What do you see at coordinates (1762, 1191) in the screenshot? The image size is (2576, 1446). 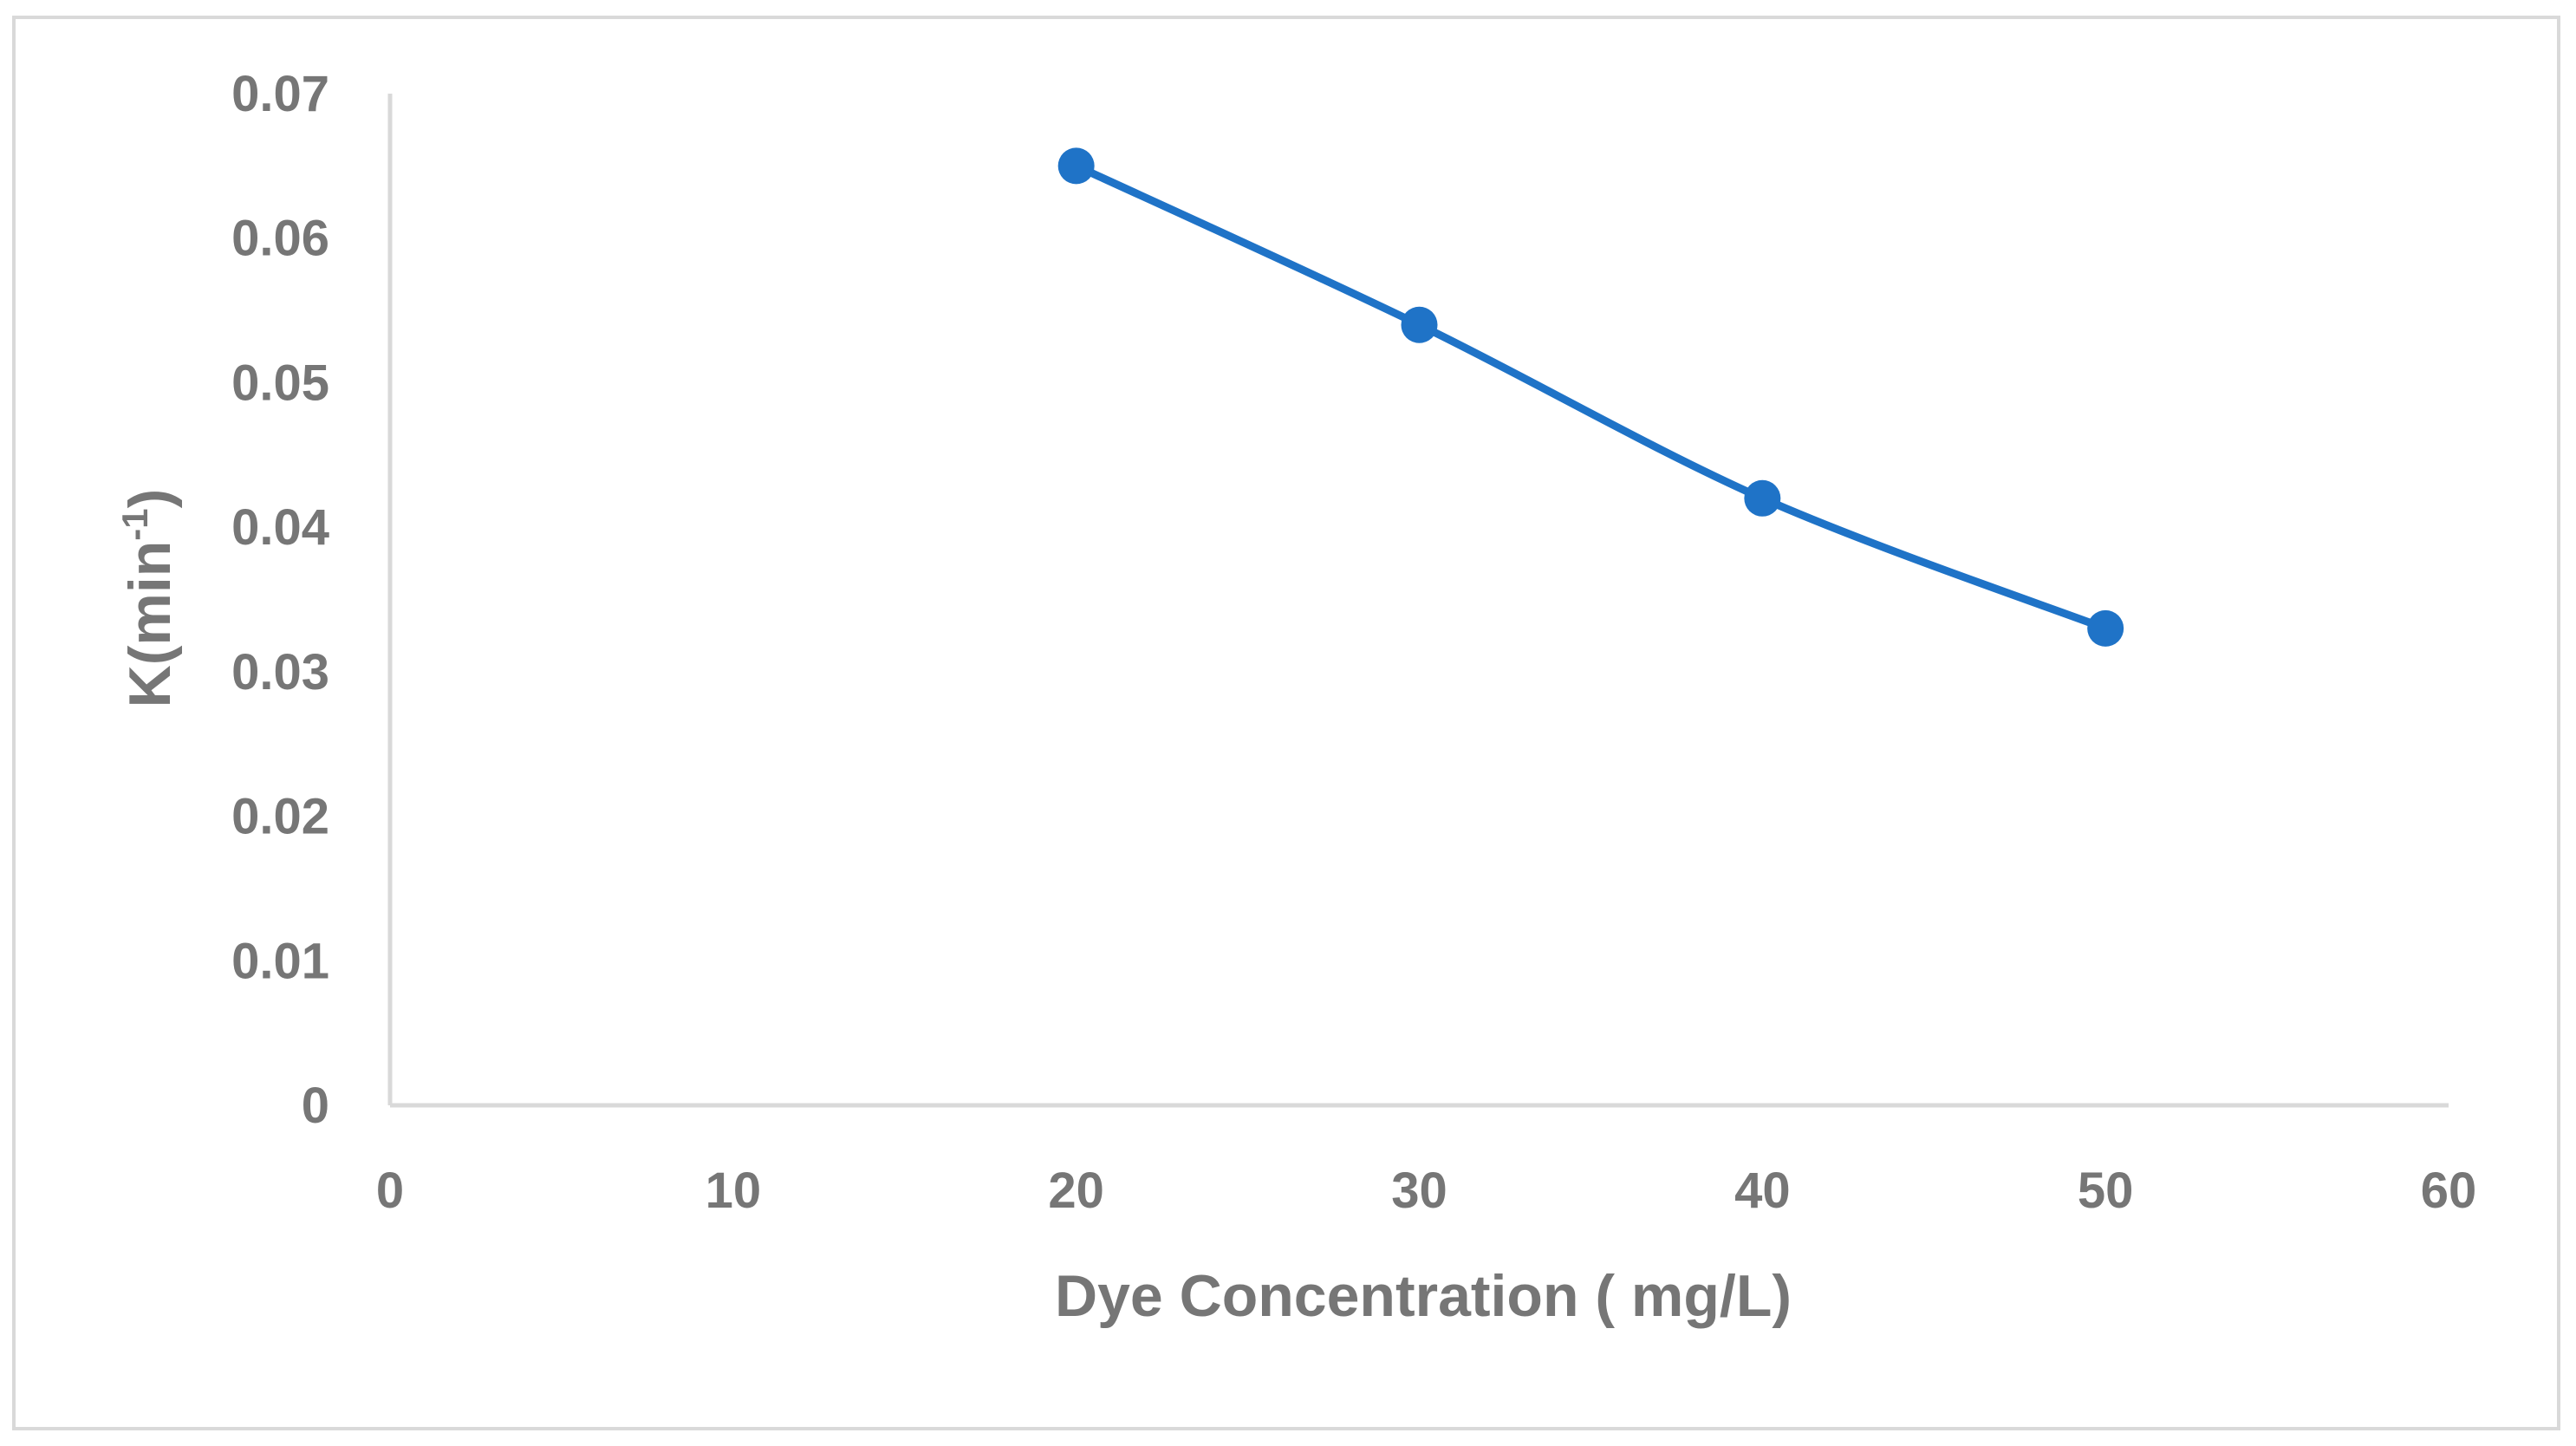 I see `x-tick-label: 40` at bounding box center [1762, 1191].